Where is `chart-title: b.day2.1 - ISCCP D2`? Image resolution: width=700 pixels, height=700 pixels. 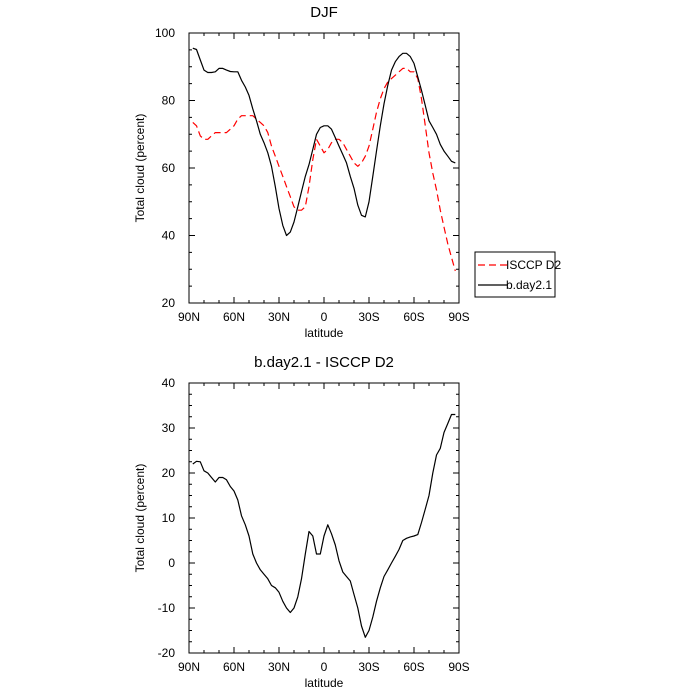
chart-title: b.day2.1 - ISCCP D2 is located at coordinates (324, 362).